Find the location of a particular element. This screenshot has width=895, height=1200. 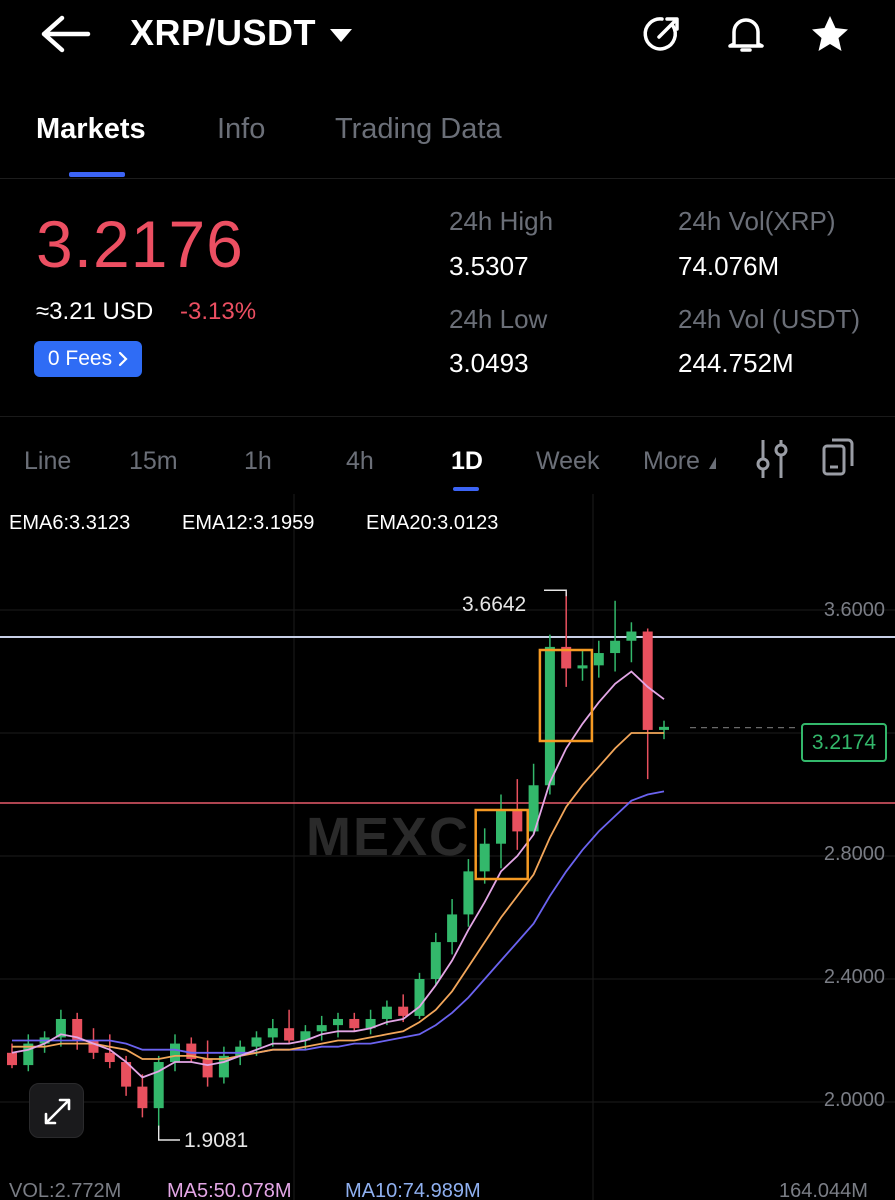

high-label: 24h High is located at coordinates (501, 221).